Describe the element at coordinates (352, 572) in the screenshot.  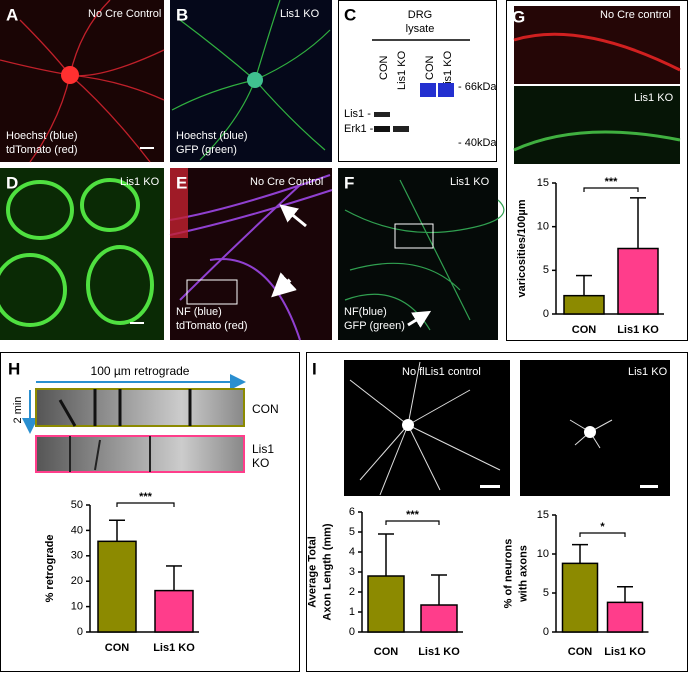
I see `y-tick-label: 3` at that location.